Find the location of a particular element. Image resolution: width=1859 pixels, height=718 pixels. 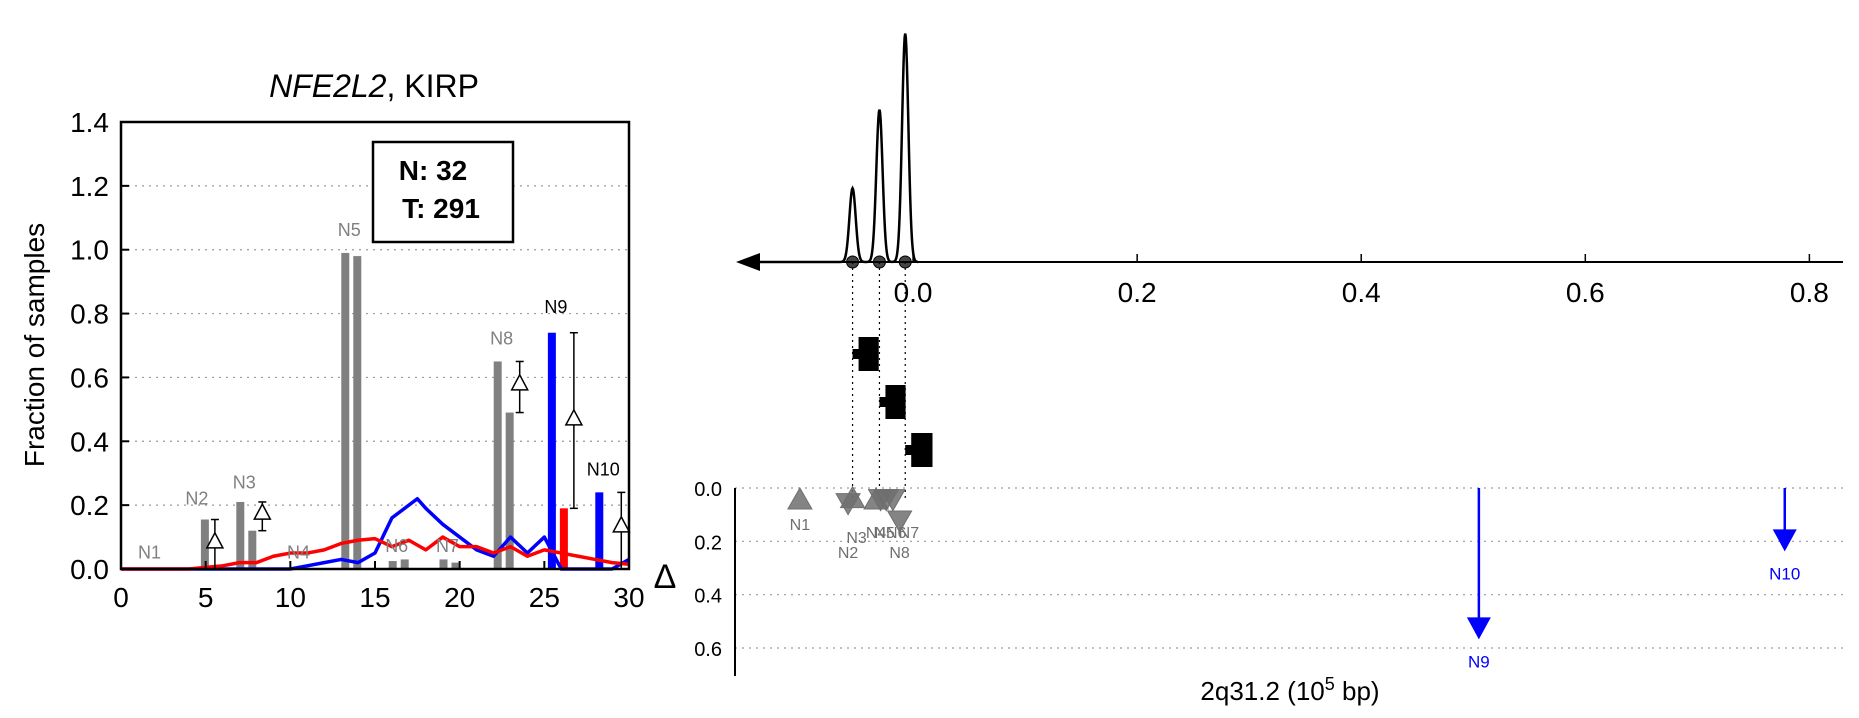

left-y-ticks: 0.0 0.2 0.4 0.6 0.8 1.0 1.2 1.4 is located at coordinates (99, 346).